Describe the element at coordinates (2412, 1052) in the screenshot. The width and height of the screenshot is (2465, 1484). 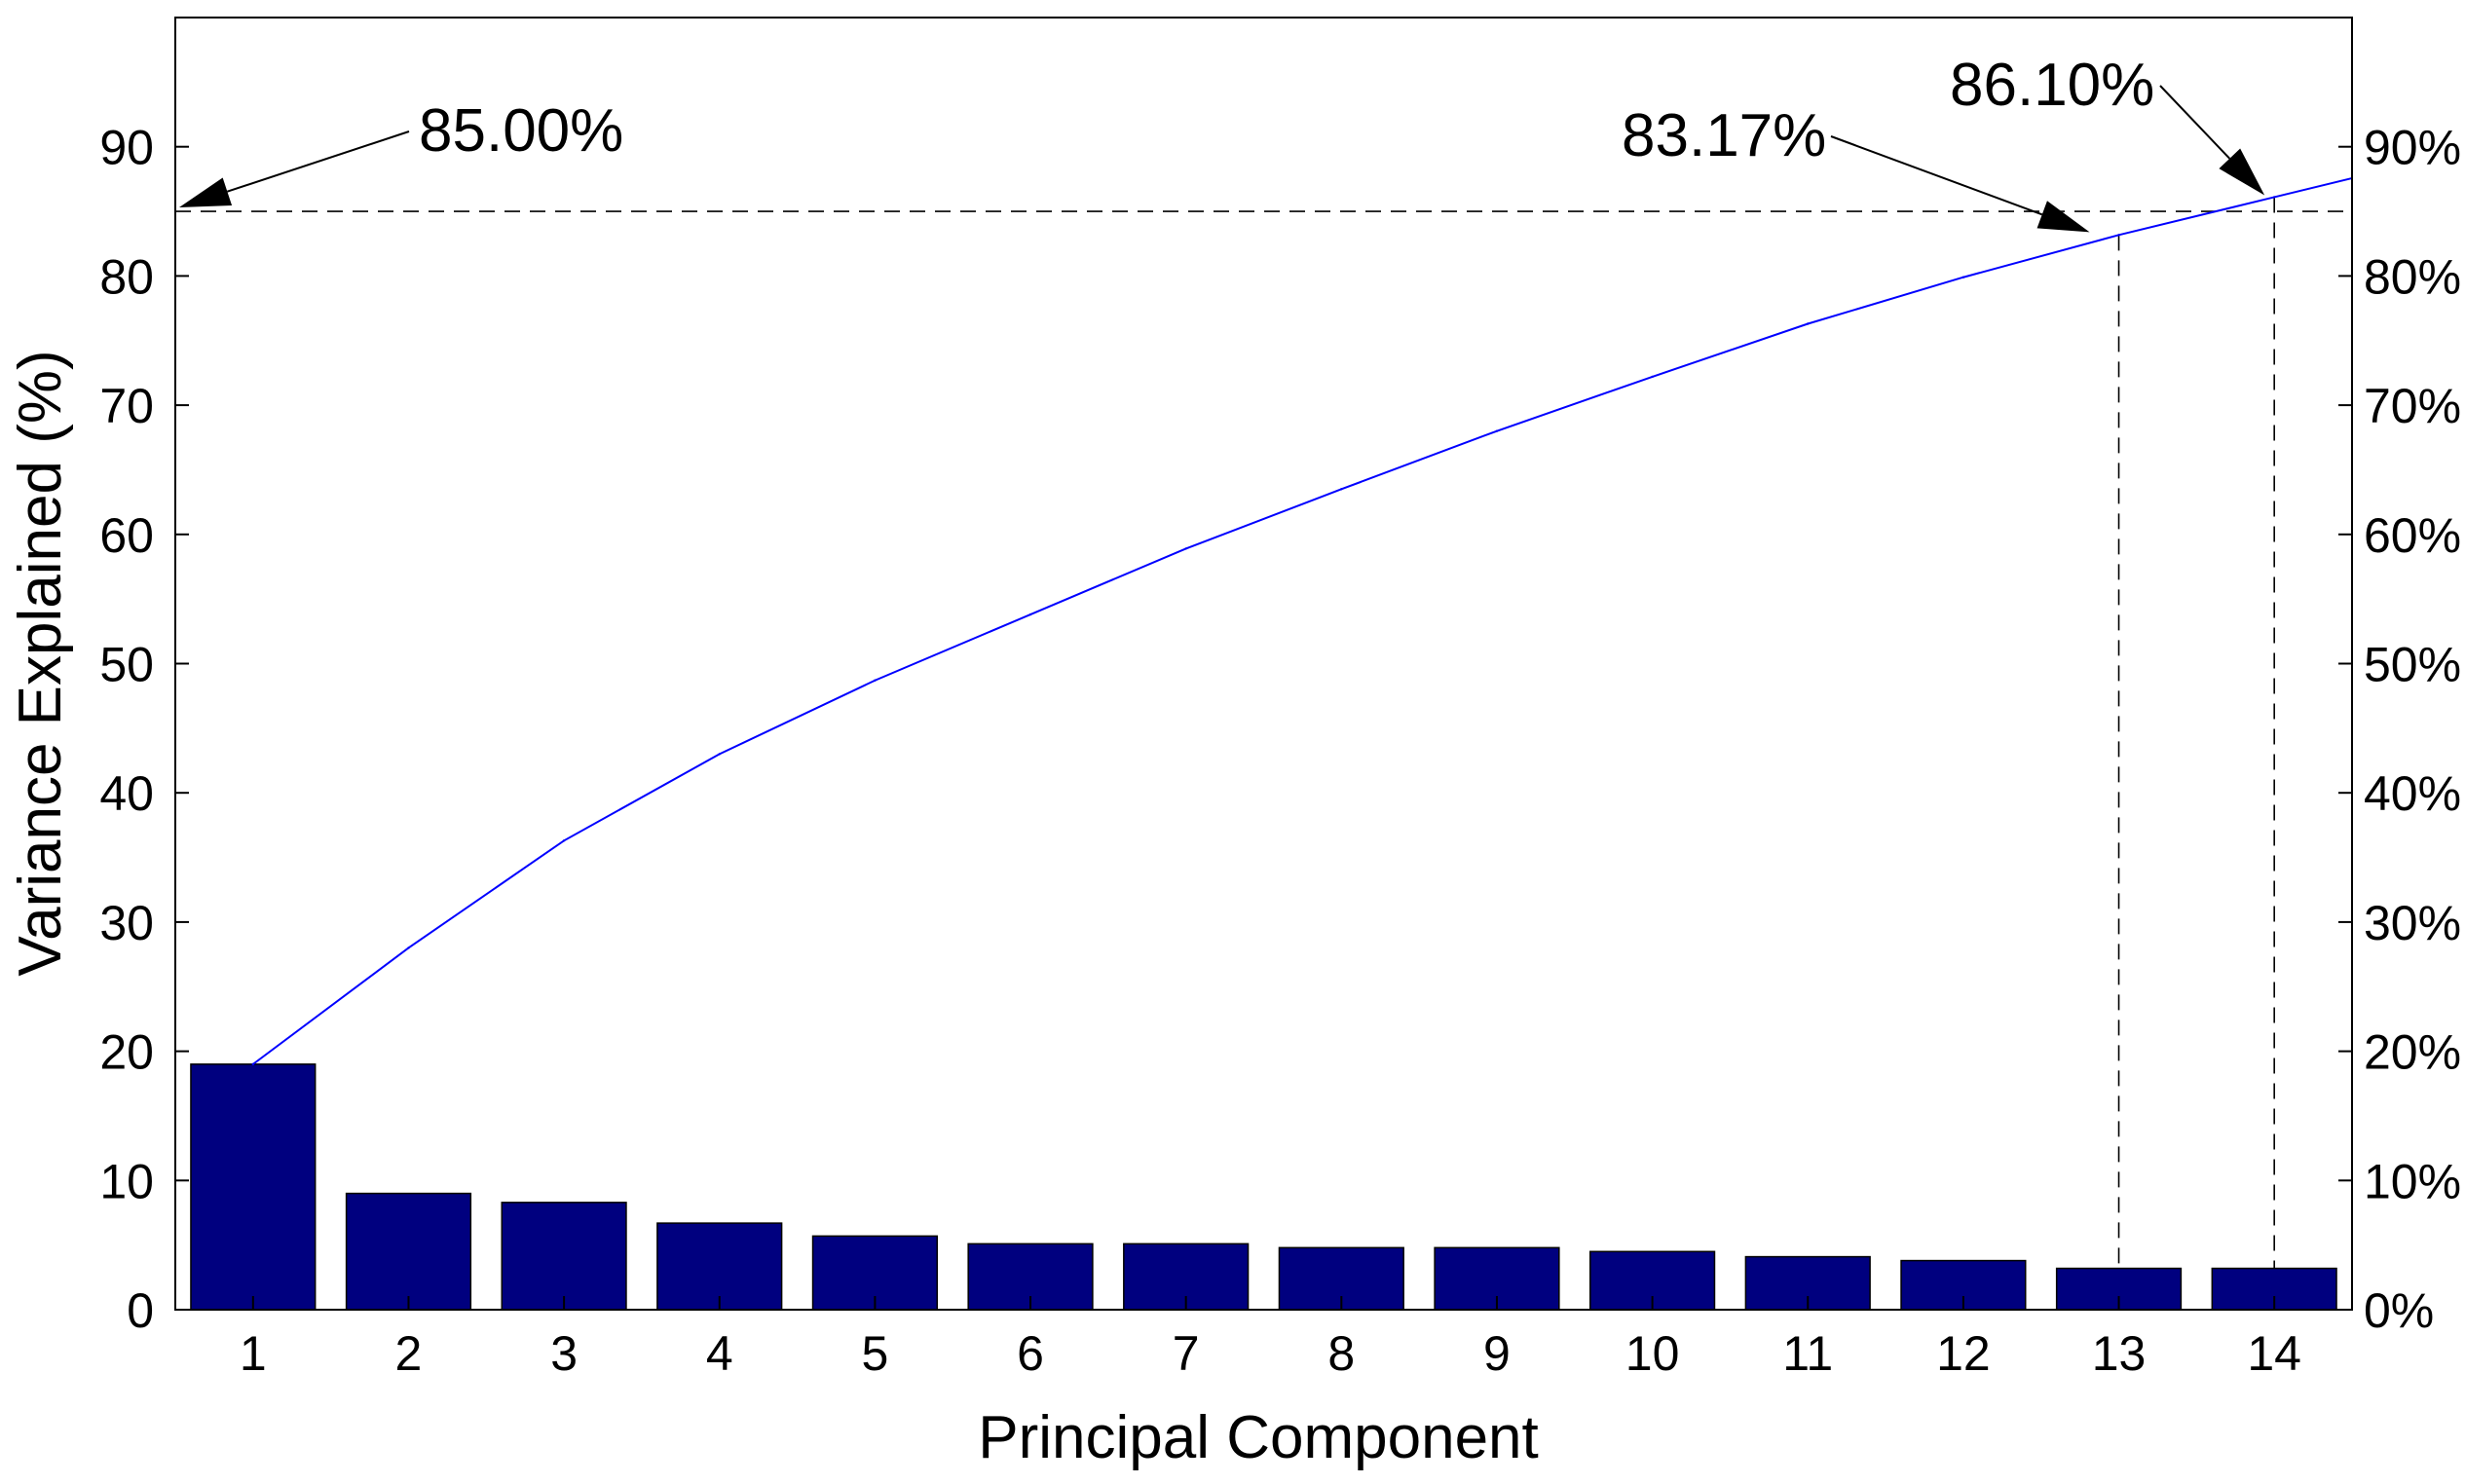
I see `right-tick-label: 20%` at that location.